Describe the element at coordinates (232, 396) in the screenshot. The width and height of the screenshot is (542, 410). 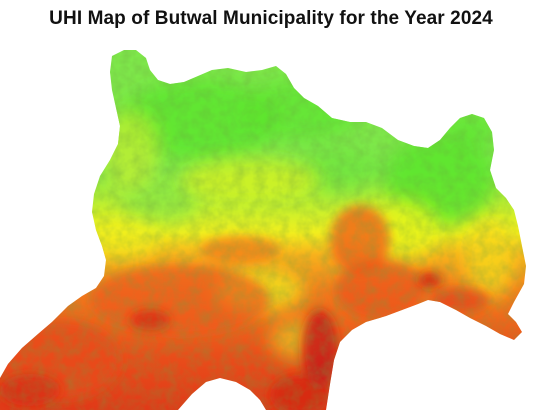
I see `excluded-area` at that location.